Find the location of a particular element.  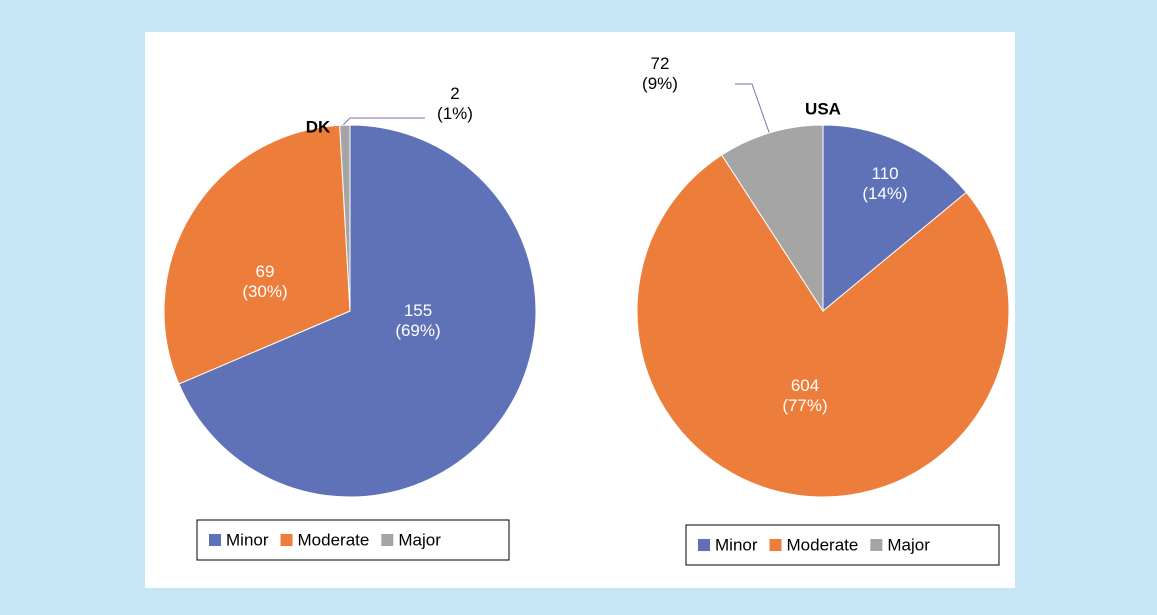

data-label: 72 (9%) is located at coordinates (660, 73).